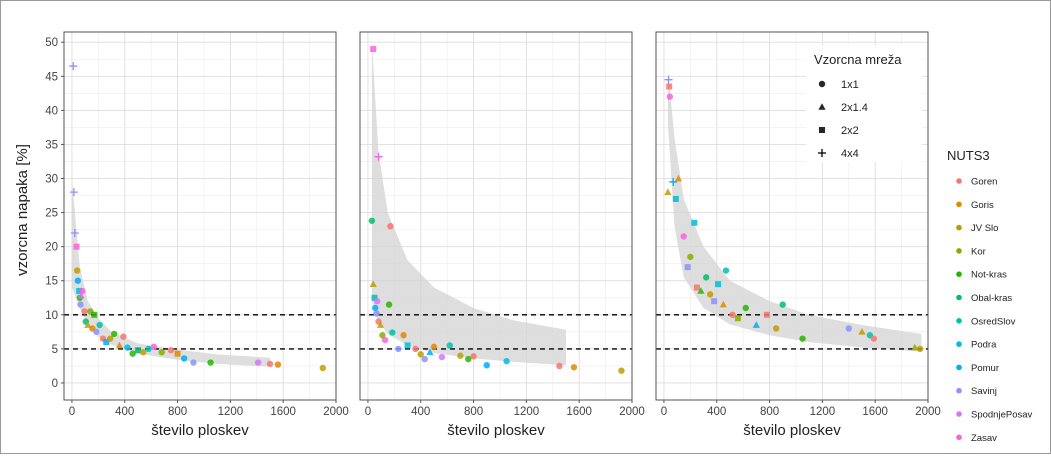  What do you see at coordinates (231, 412) in the screenshot?
I see `x-tick-label: 1200` at bounding box center [231, 412].